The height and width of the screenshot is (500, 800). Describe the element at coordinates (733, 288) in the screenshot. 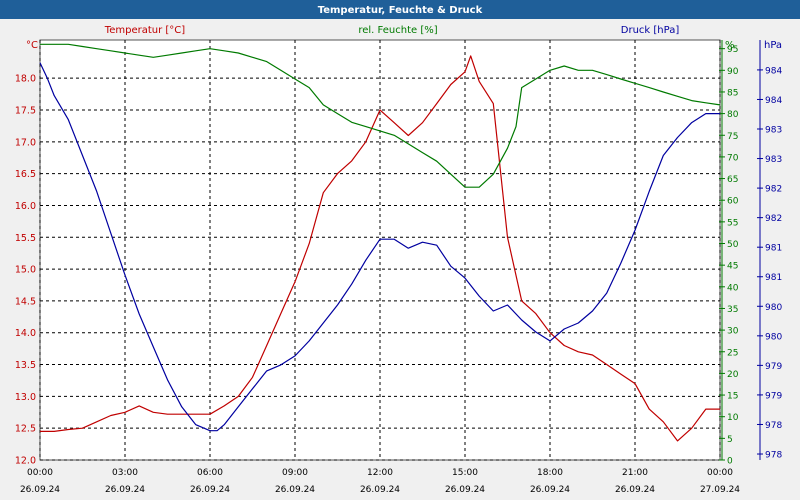

I see `humidity-tick-label: 40` at that location.